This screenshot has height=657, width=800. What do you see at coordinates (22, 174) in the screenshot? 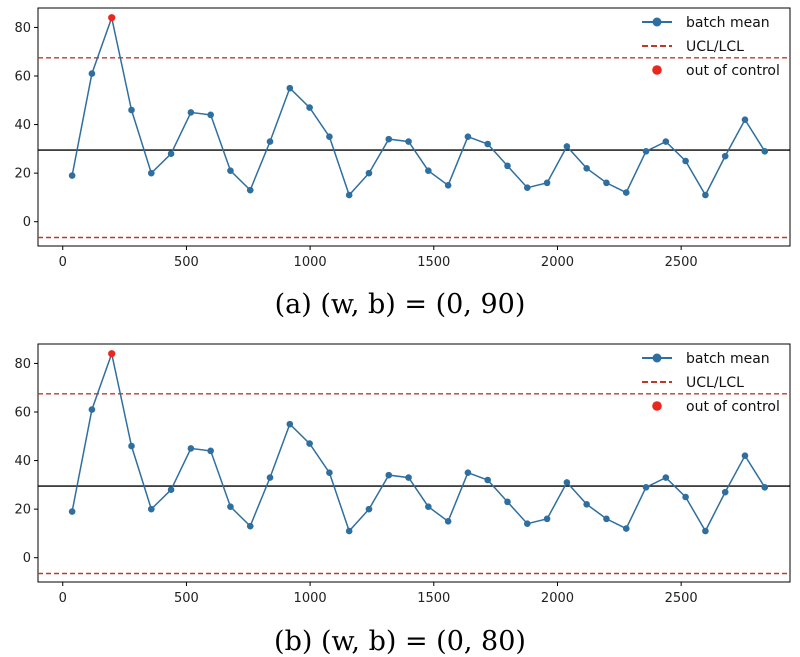
I see `y-tick-label: 20` at bounding box center [22, 174].